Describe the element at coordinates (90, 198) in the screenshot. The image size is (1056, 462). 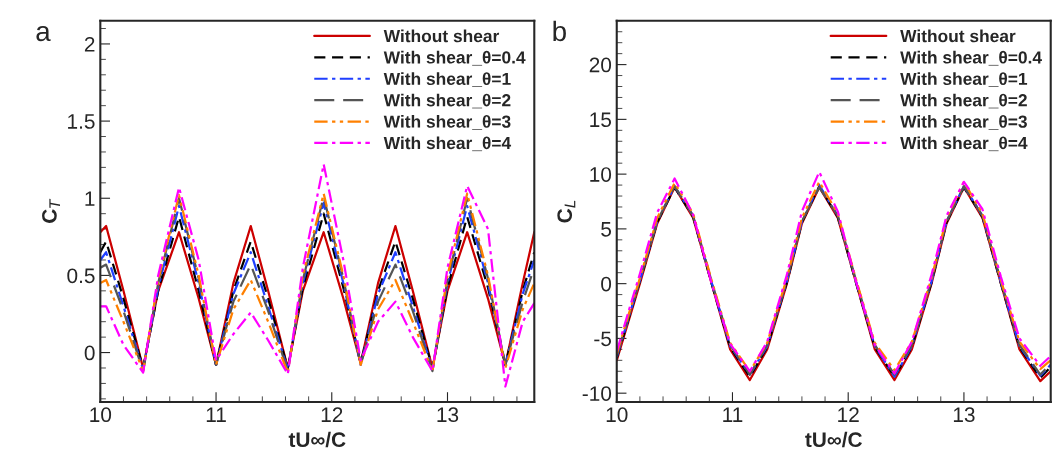
I see `y-tick-label: 1` at that location.